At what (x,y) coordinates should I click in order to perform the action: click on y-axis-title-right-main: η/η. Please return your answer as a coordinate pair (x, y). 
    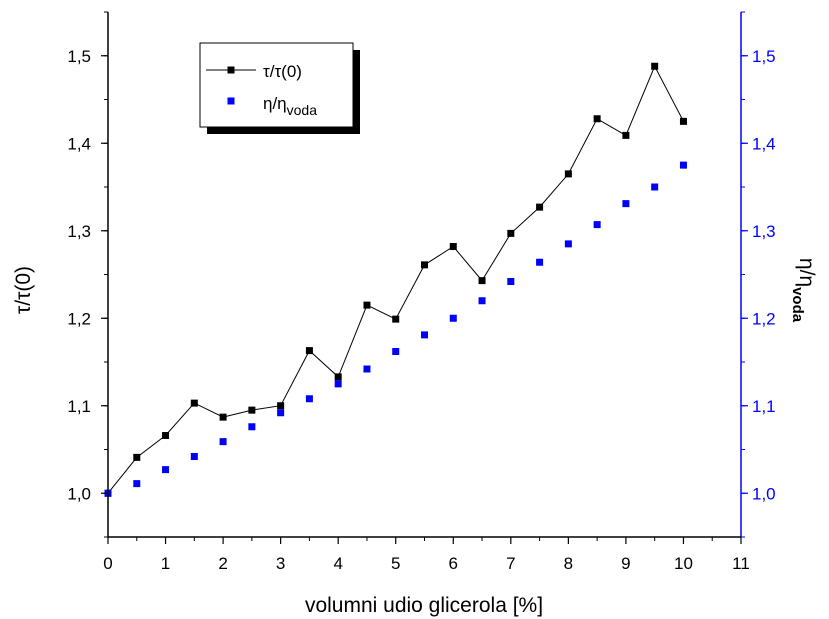
    Looking at the image, I should click on (806, 272).